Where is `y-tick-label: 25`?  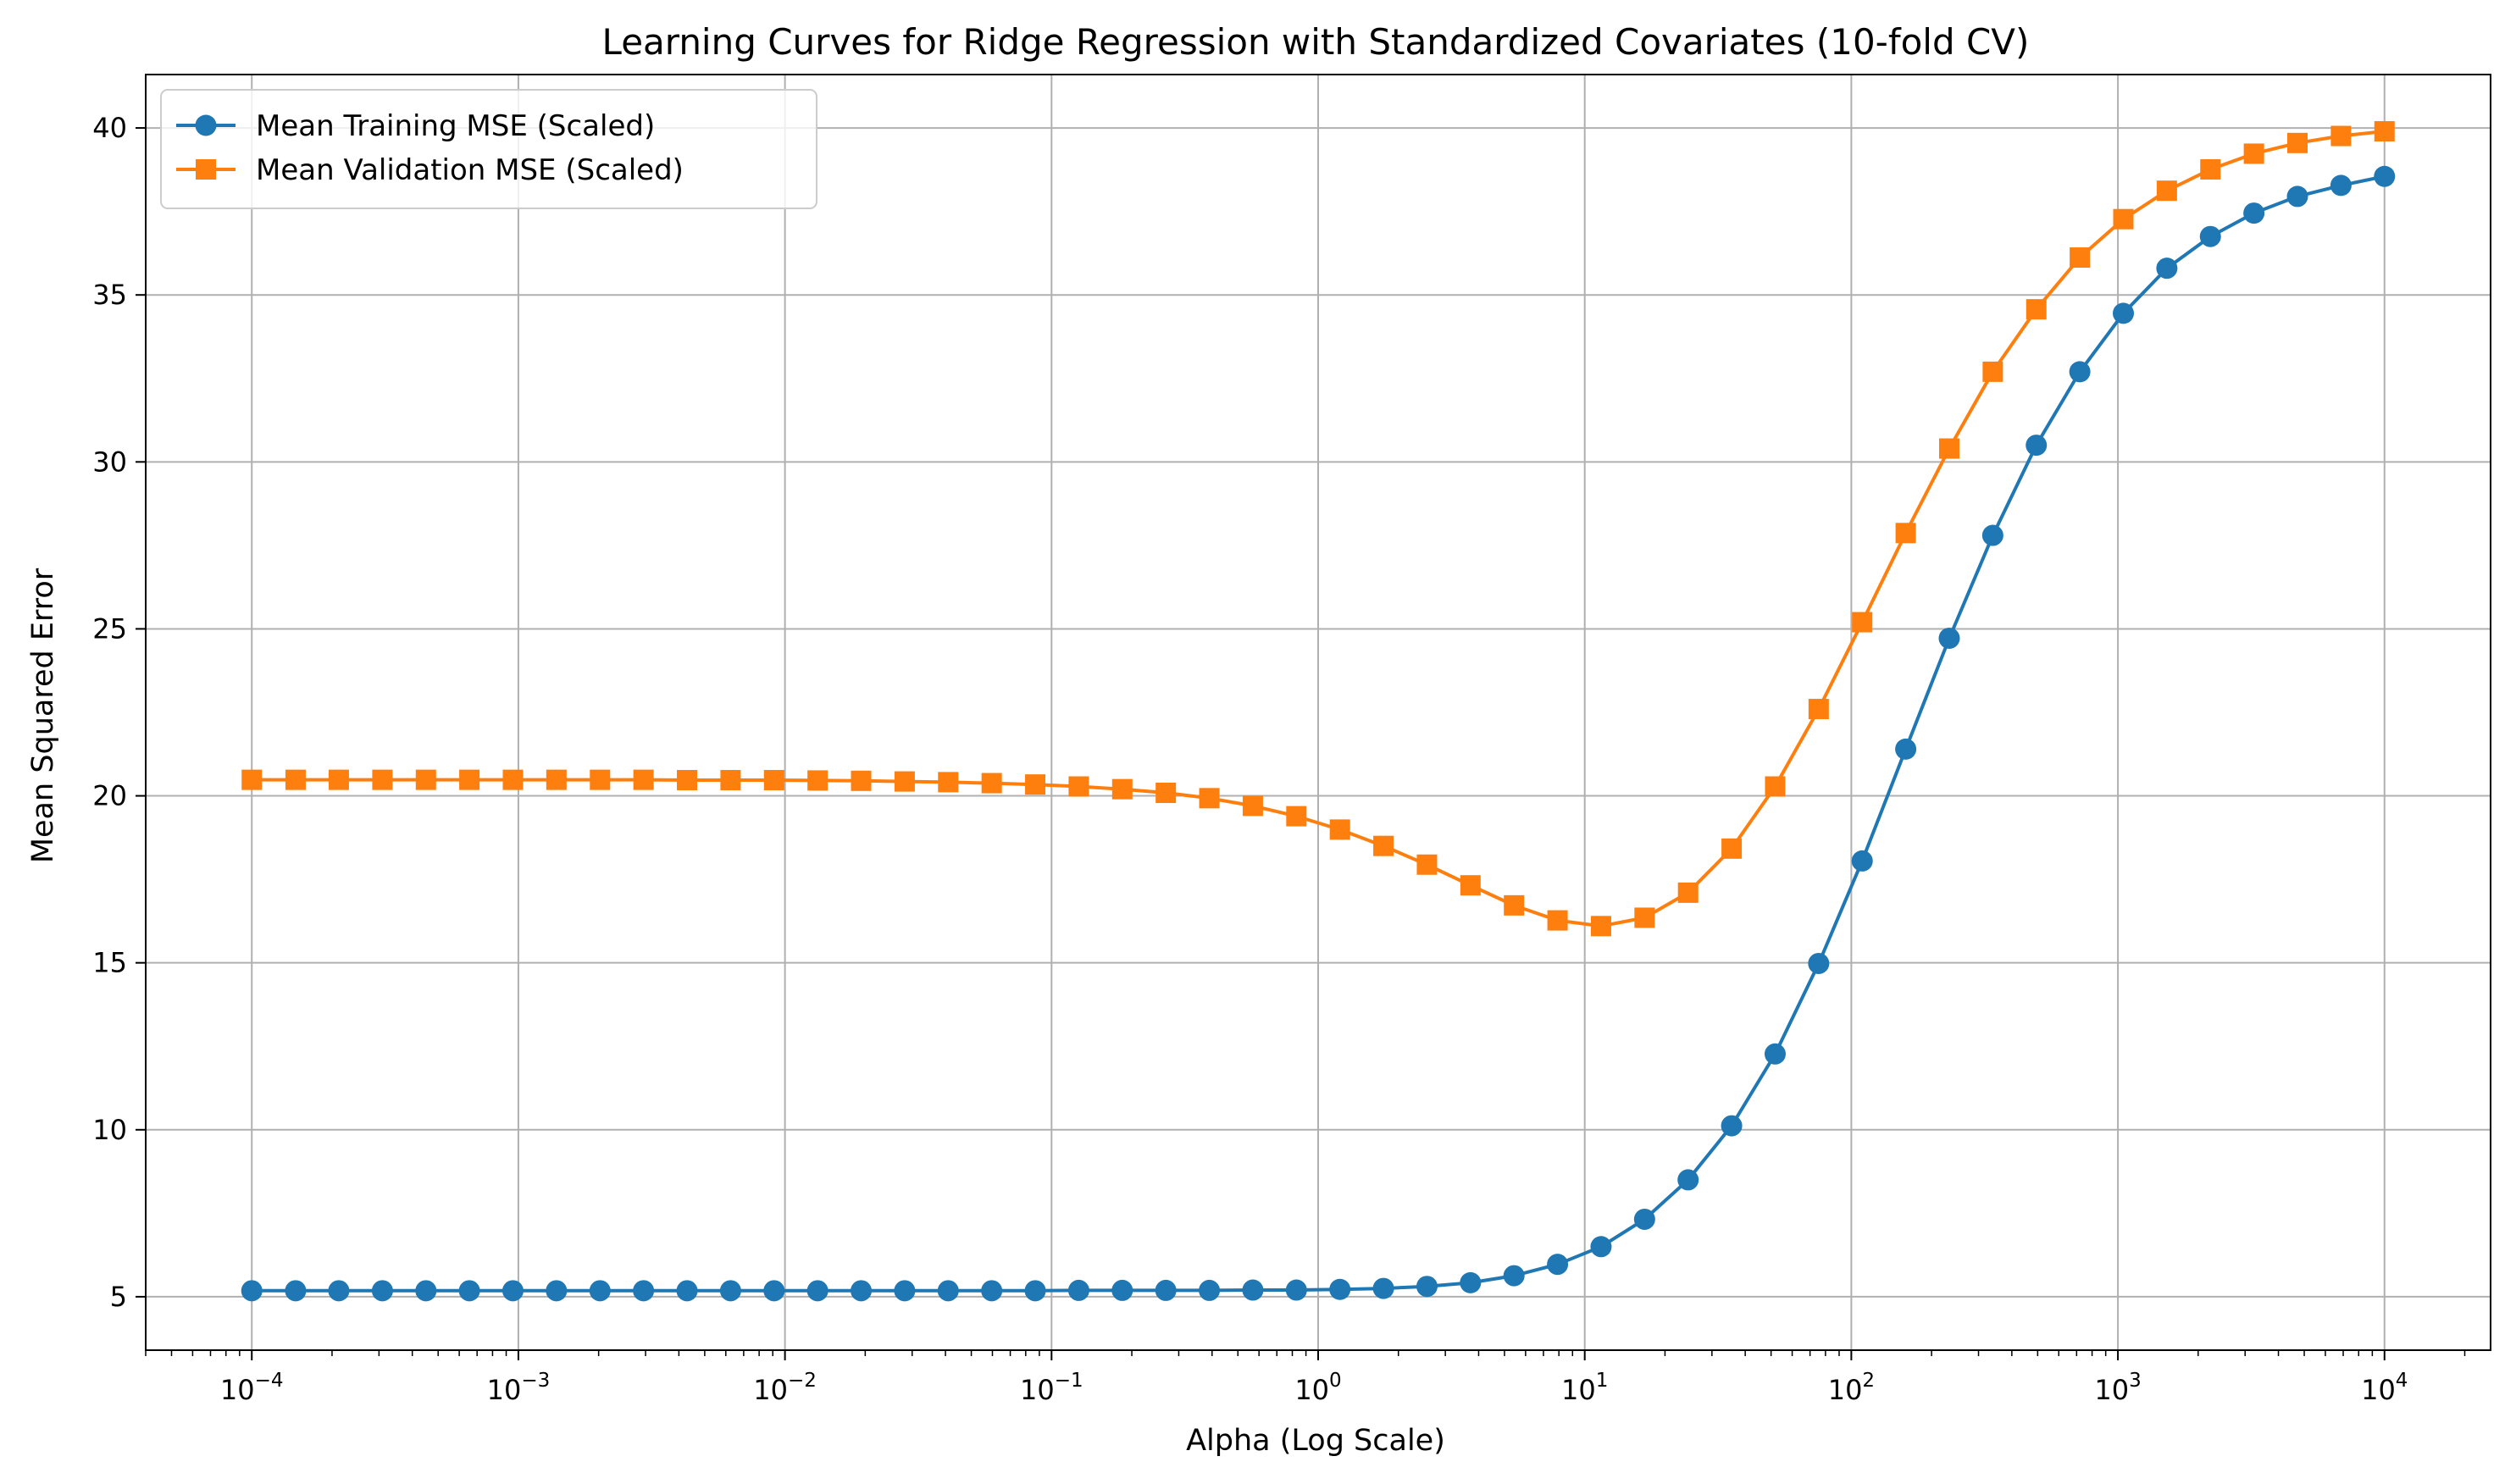
y-tick-label: 25 is located at coordinates (110, 628).